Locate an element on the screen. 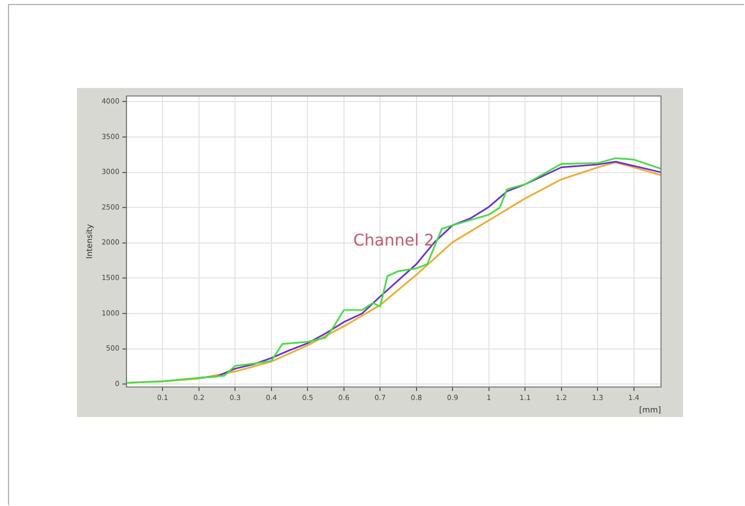  annotation: Channel 2 is located at coordinates (393, 240).